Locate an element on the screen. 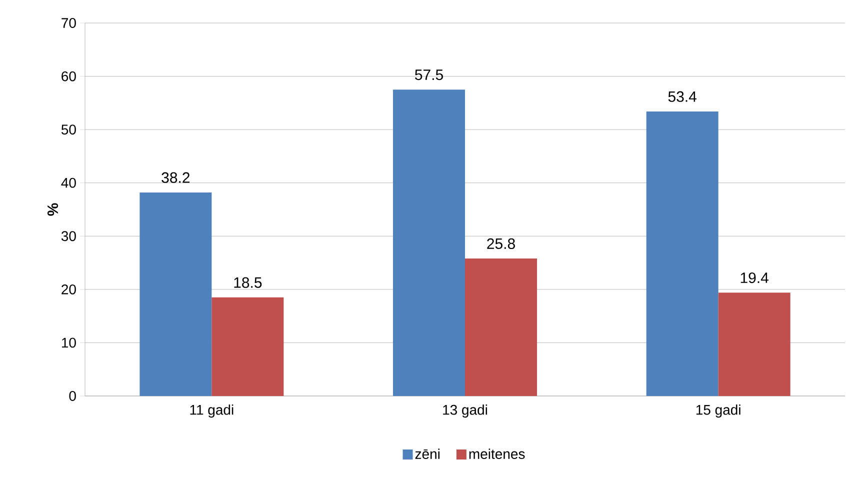 This screenshot has height=489, width=846. x-tick-label: 11 gadi is located at coordinates (212, 411).